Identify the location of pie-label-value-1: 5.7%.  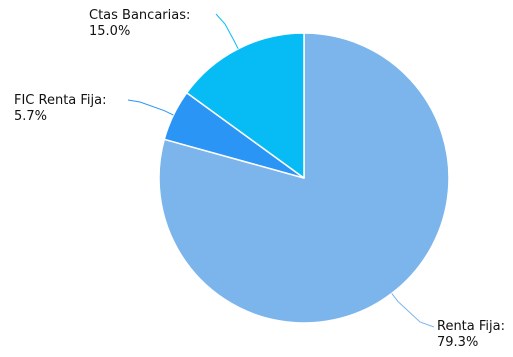
(30, 116).